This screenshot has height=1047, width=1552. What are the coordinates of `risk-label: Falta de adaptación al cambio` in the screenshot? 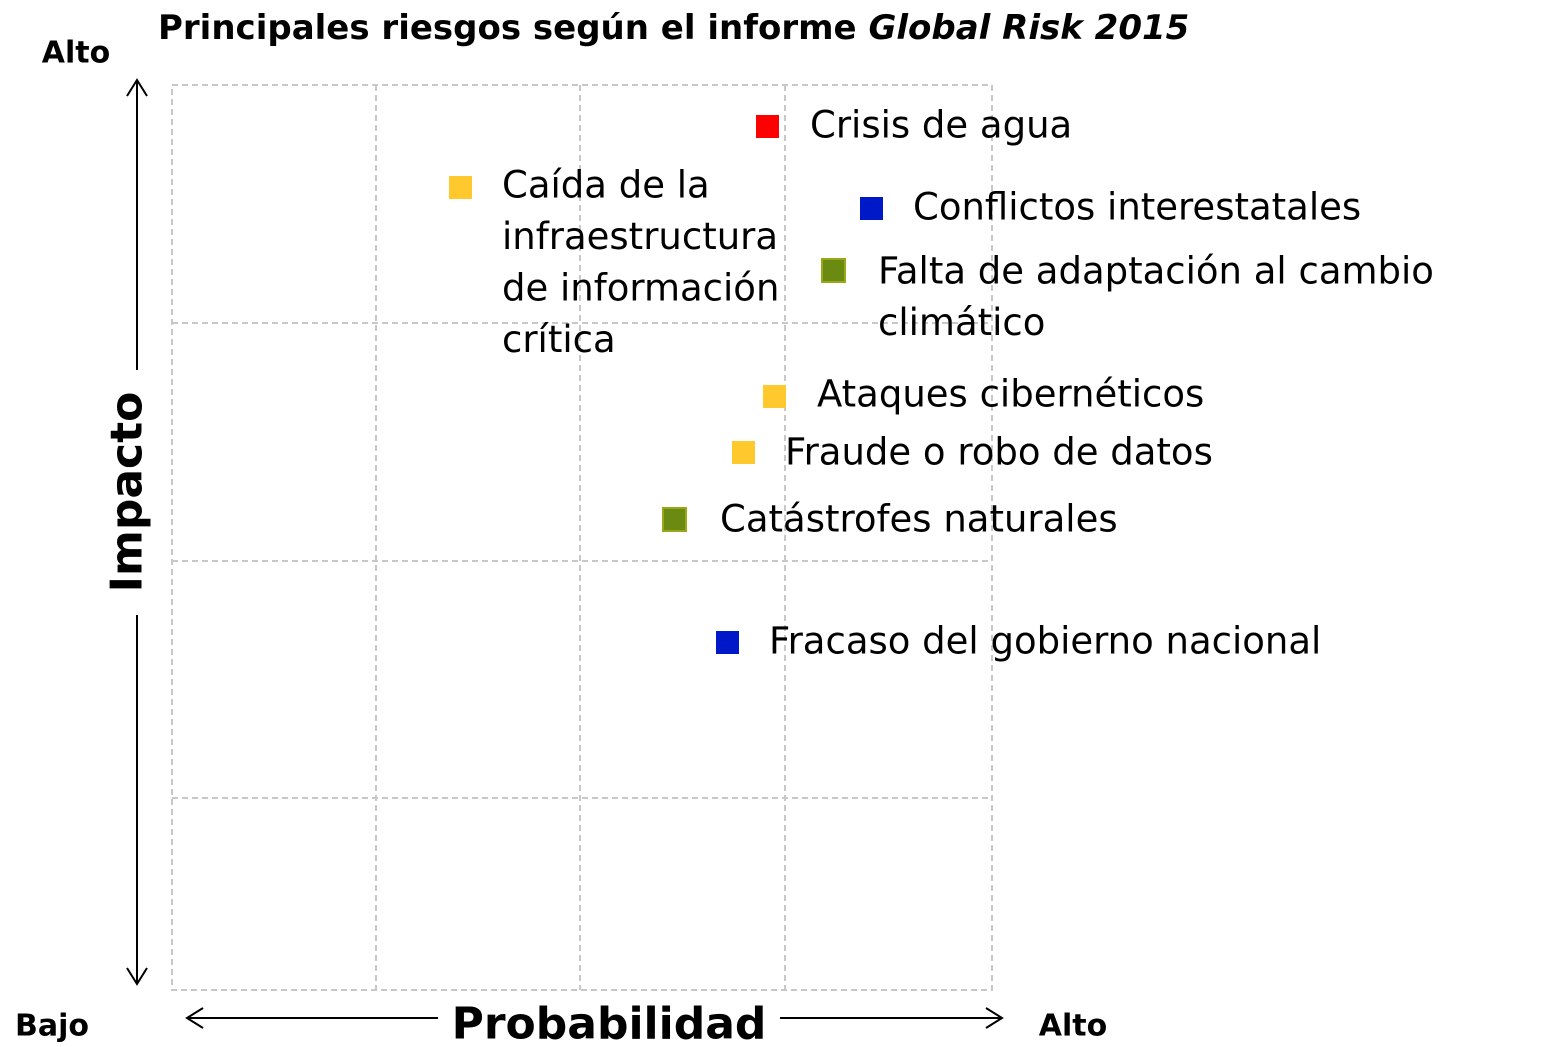 It's located at (1156, 271).